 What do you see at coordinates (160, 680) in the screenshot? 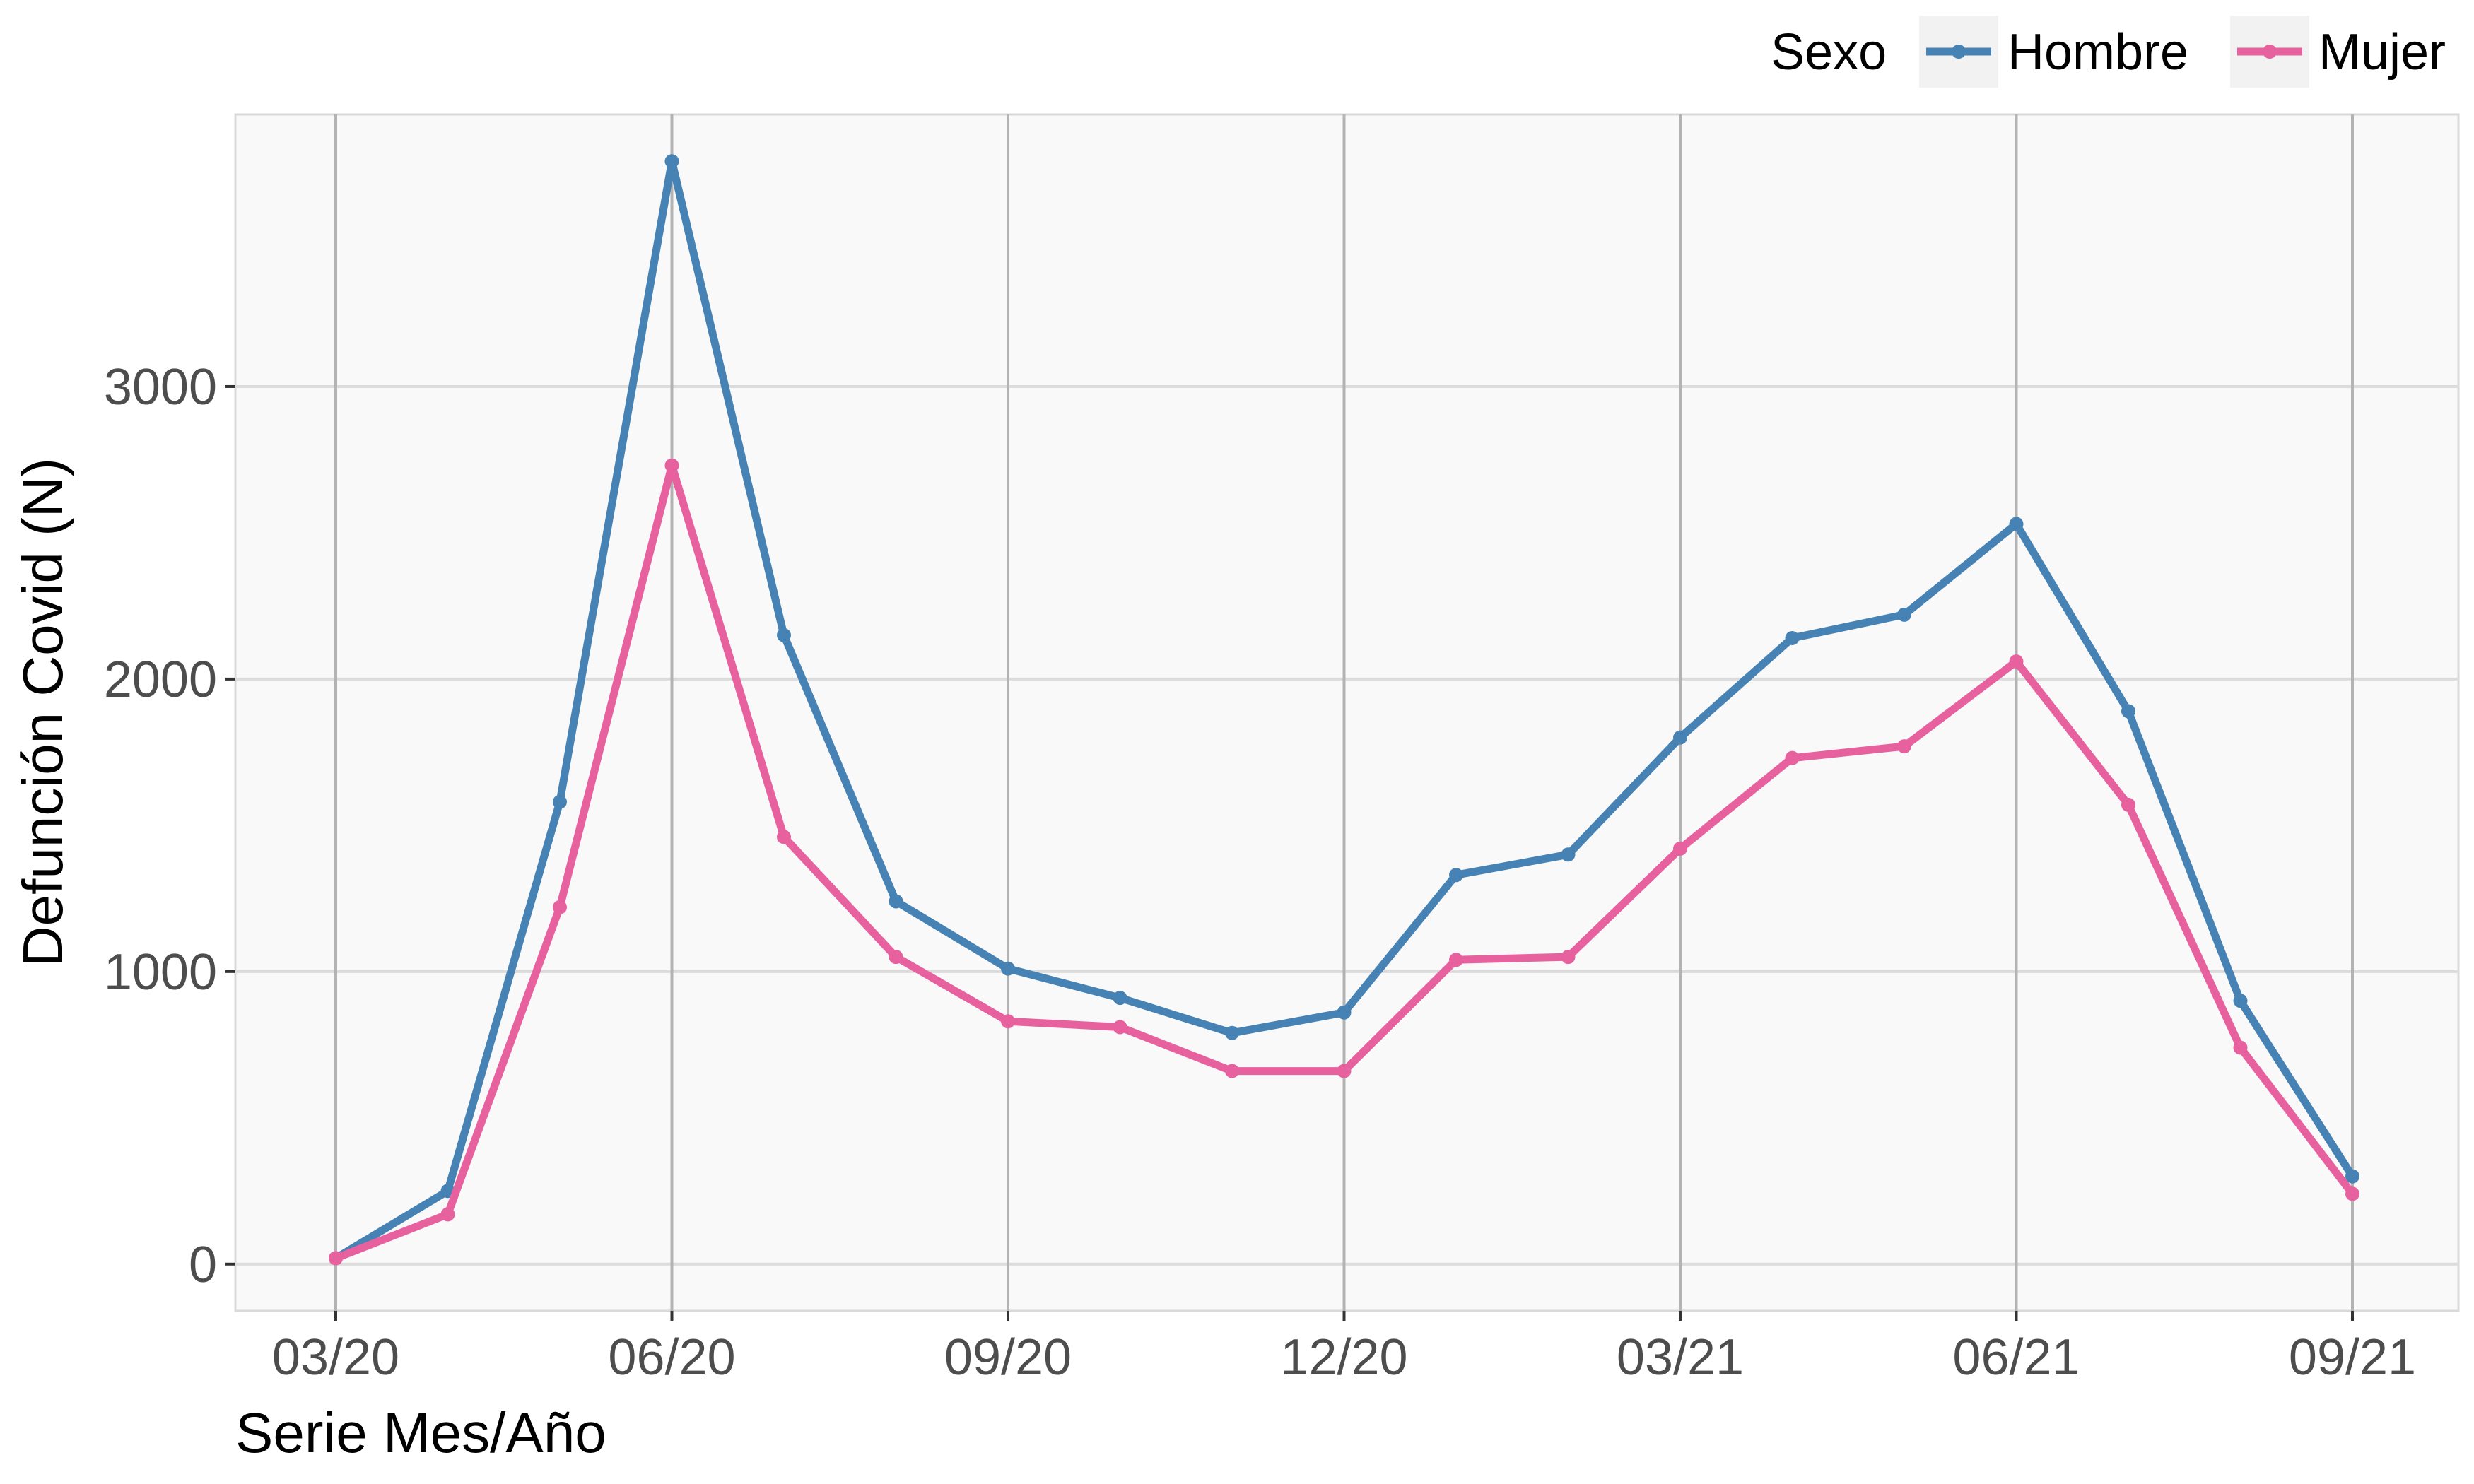
I see `y-tick-label: 2000` at bounding box center [160, 680].